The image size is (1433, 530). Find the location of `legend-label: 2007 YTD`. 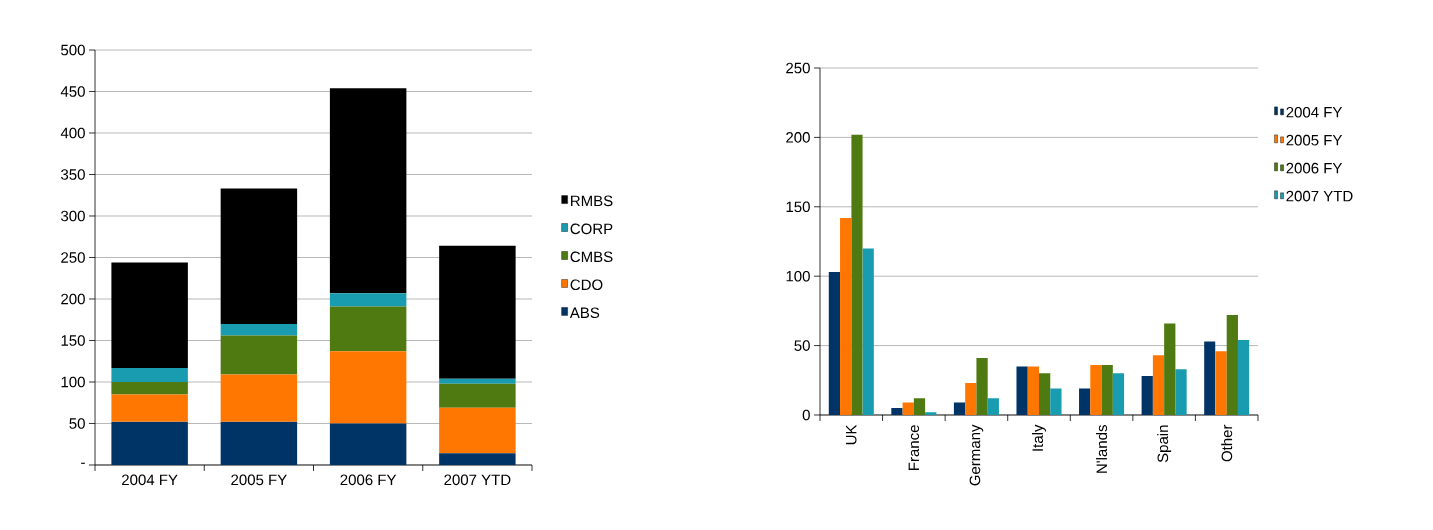

legend-label: 2007 YTD is located at coordinates (1319, 196).